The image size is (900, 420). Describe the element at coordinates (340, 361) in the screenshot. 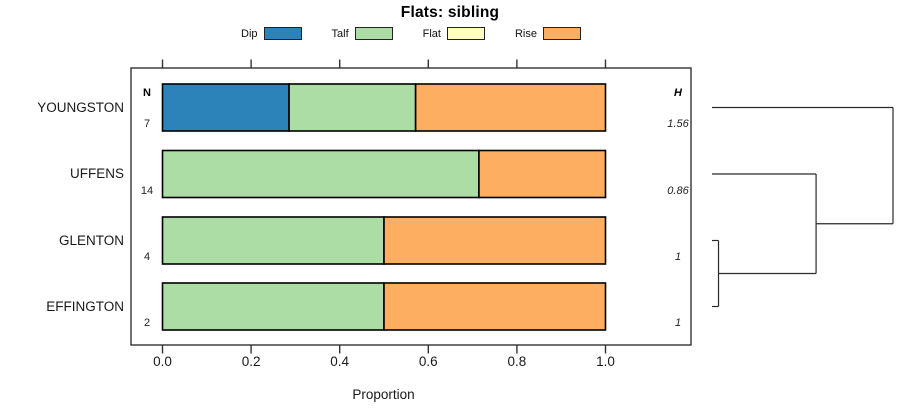

I see `x-tick-label: 0.4` at that location.